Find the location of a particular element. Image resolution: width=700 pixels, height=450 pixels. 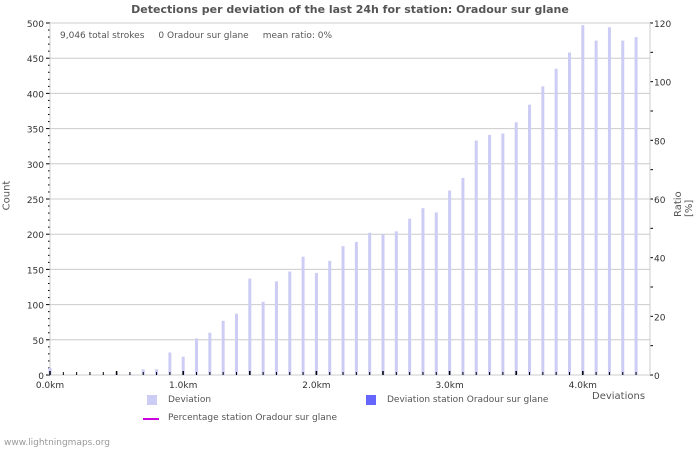

svg-text: 80 is located at coordinates (660, 142).